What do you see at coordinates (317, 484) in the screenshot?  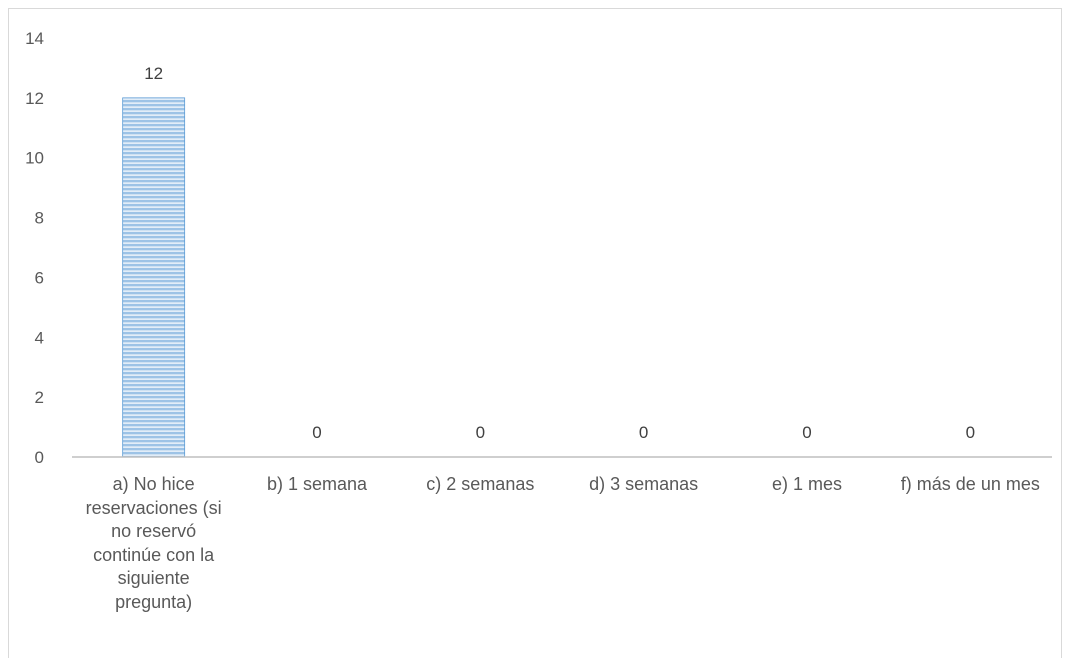 I see `x-tick-label: b) 1 semana` at bounding box center [317, 484].